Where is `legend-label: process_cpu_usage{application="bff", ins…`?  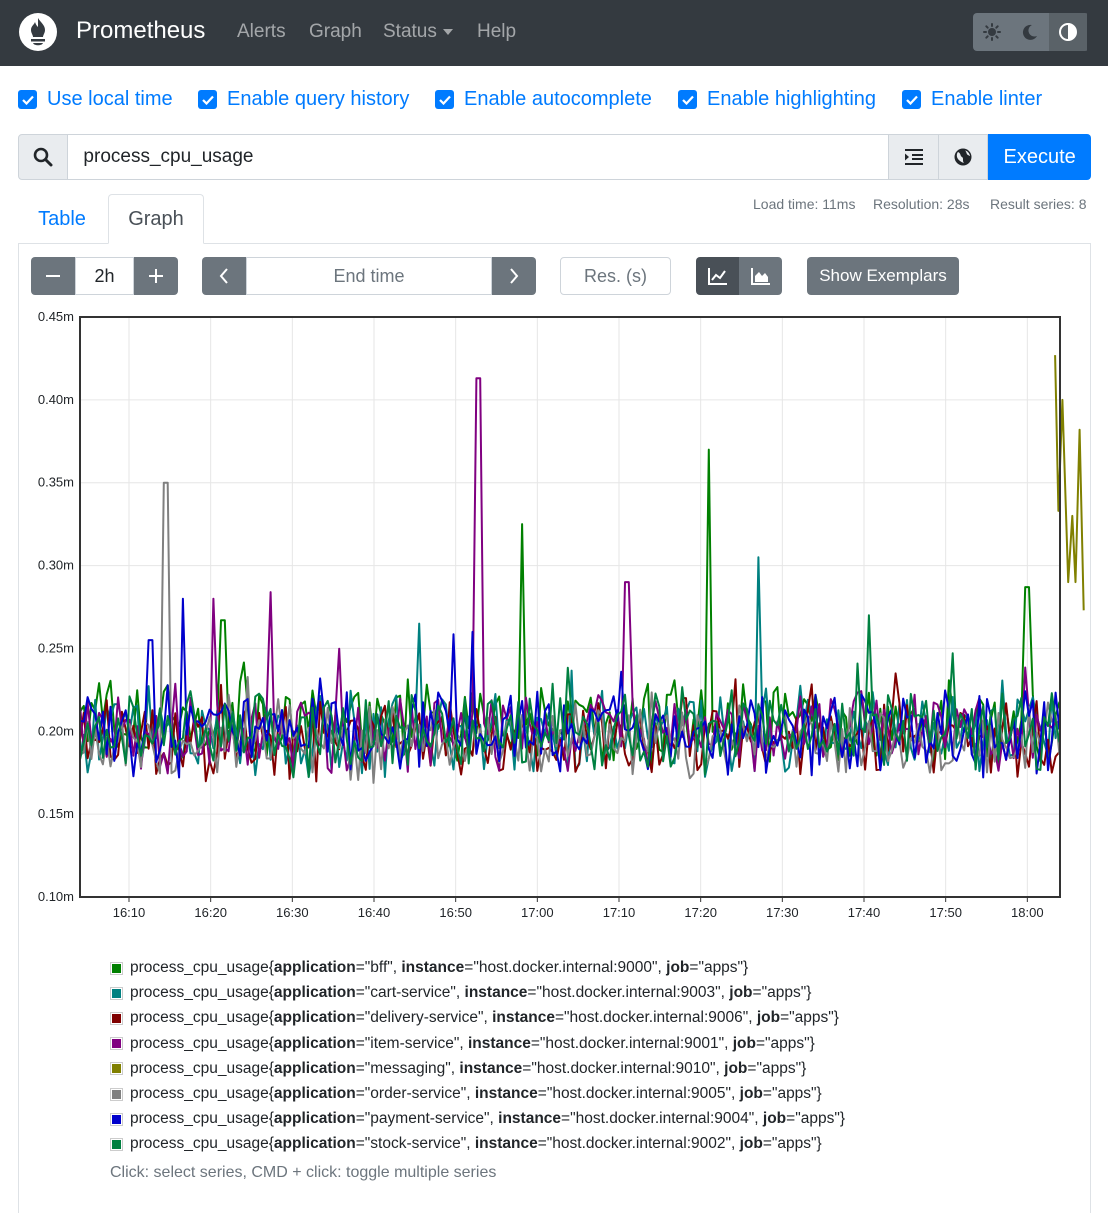 legend-label: process_cpu_usage{application="bff", ins… is located at coordinates (439, 967).